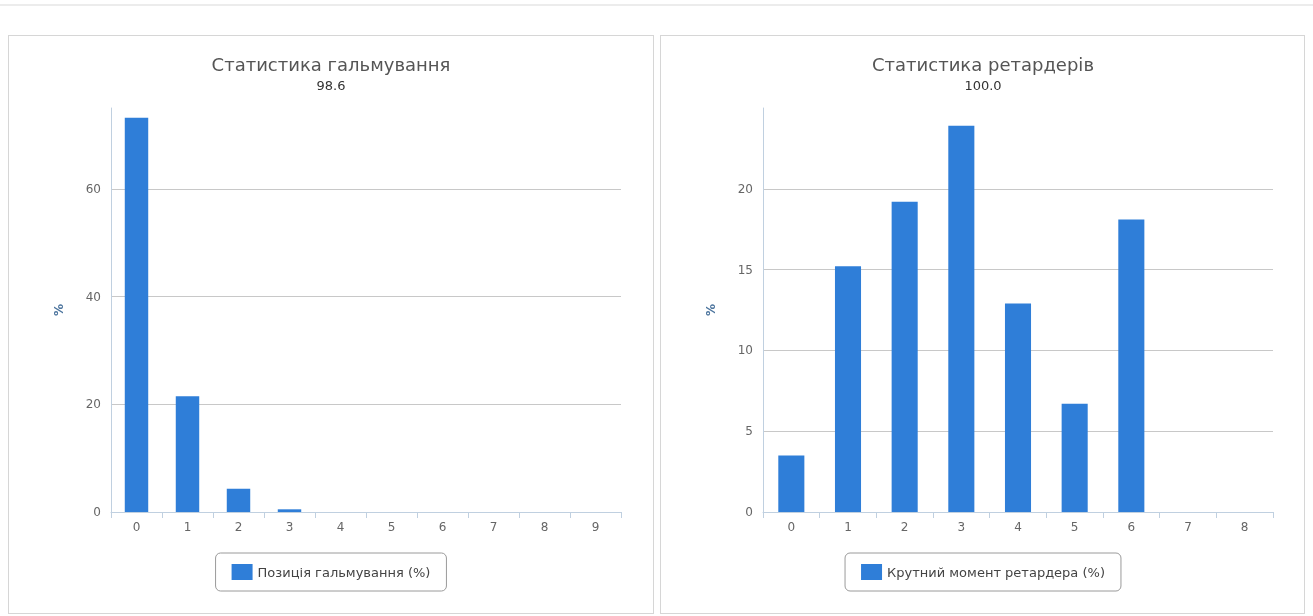 The image size is (1313, 616). What do you see at coordinates (748, 431) in the screenshot?
I see `y-tick-label: 5` at bounding box center [748, 431].